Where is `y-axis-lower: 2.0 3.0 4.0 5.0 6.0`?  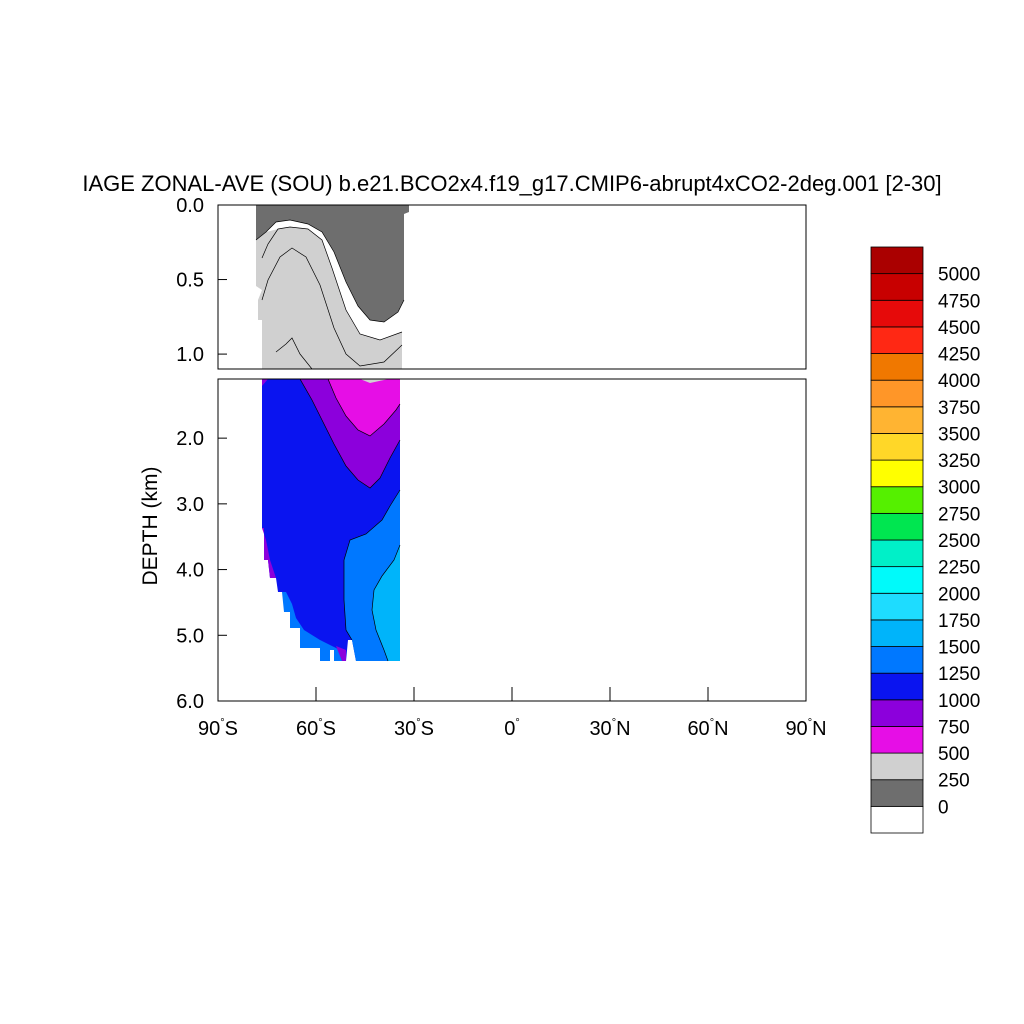 y-axis-lower: 2.0 3.0 4.0 5.0 6.0 is located at coordinates (201, 570).